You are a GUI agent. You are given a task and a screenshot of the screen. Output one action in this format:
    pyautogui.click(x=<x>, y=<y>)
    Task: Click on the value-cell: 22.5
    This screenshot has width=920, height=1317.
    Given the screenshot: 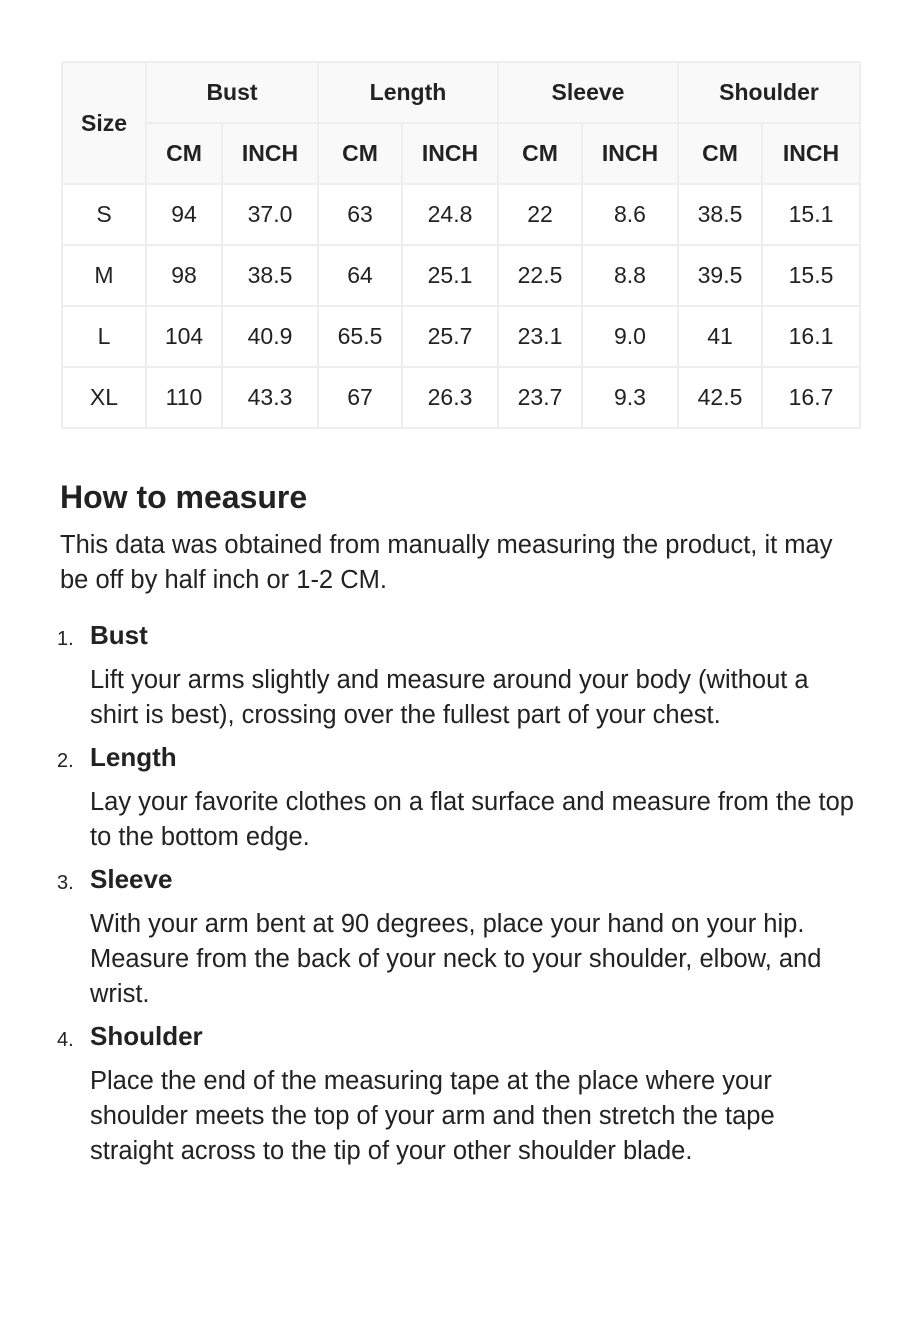 What is the action you would take?
    pyautogui.click(x=540, y=275)
    